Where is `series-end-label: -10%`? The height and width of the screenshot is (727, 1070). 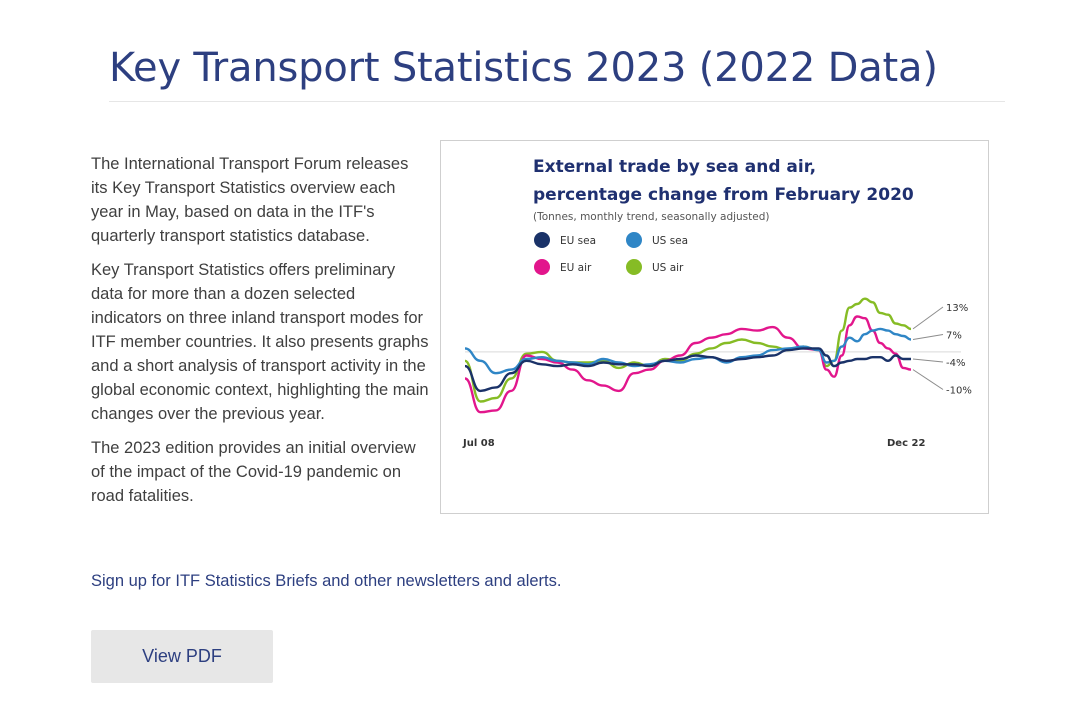
series-end-label: -10% is located at coordinates (959, 391).